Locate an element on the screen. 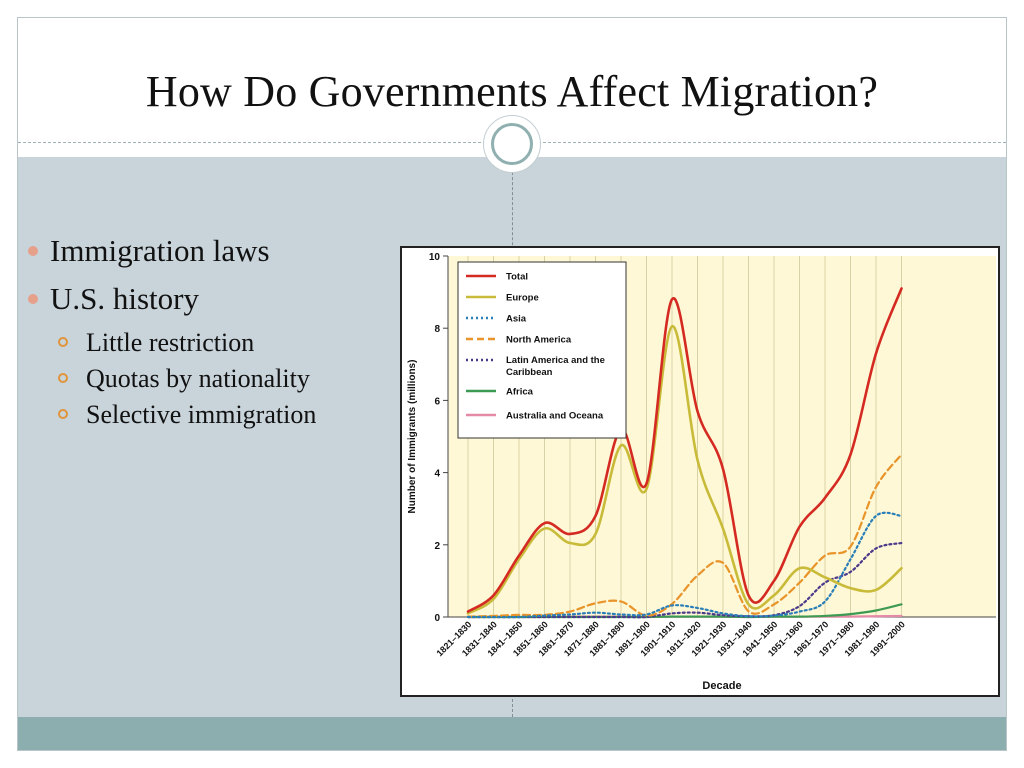  subbullet-item-quotas: Quotas by nationality is located at coordinates (221, 379).